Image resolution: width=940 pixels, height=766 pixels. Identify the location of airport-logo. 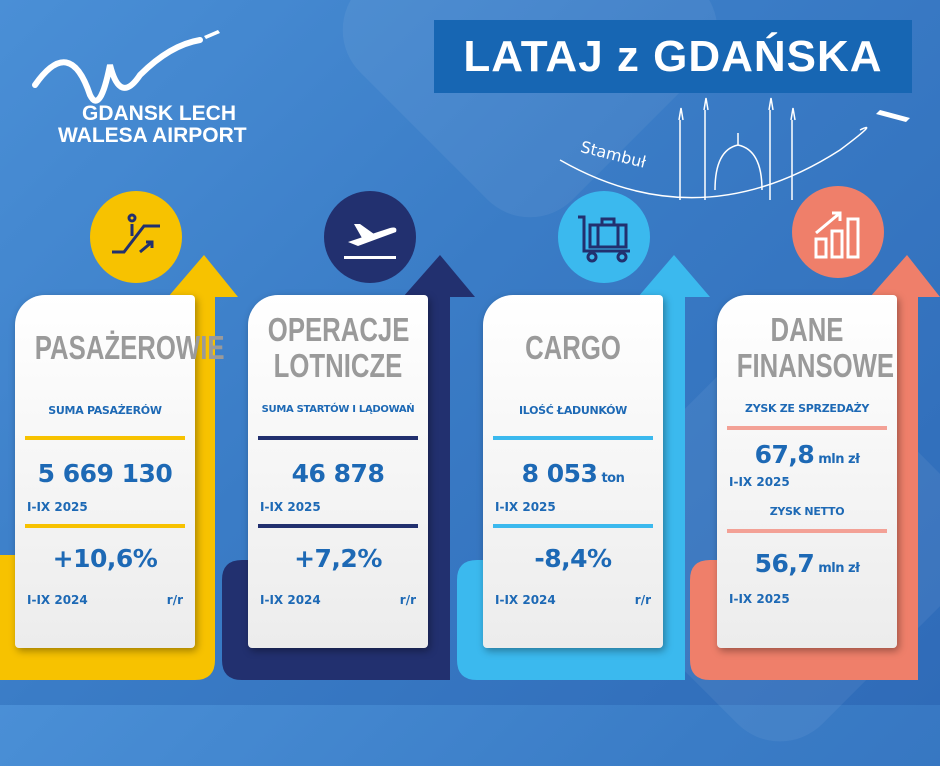
(170, 90).